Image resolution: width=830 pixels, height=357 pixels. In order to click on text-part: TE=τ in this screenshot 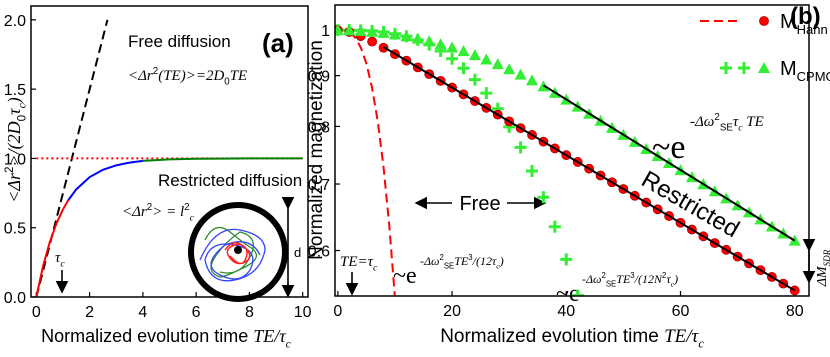, I will do `click(357, 262)`.